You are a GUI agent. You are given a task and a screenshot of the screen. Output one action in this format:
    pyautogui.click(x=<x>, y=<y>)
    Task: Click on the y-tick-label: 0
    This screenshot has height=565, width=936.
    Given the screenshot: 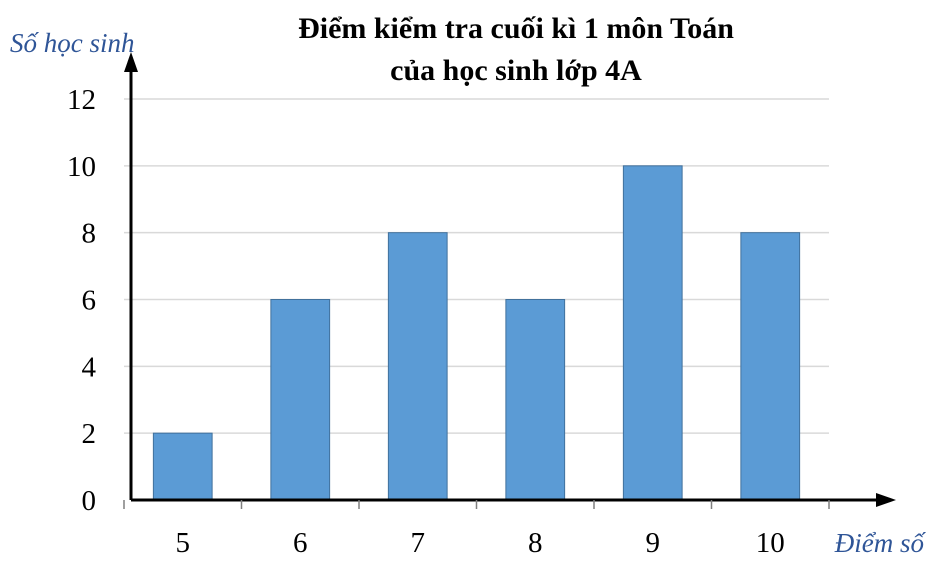 What is the action you would take?
    pyautogui.click(x=89, y=501)
    